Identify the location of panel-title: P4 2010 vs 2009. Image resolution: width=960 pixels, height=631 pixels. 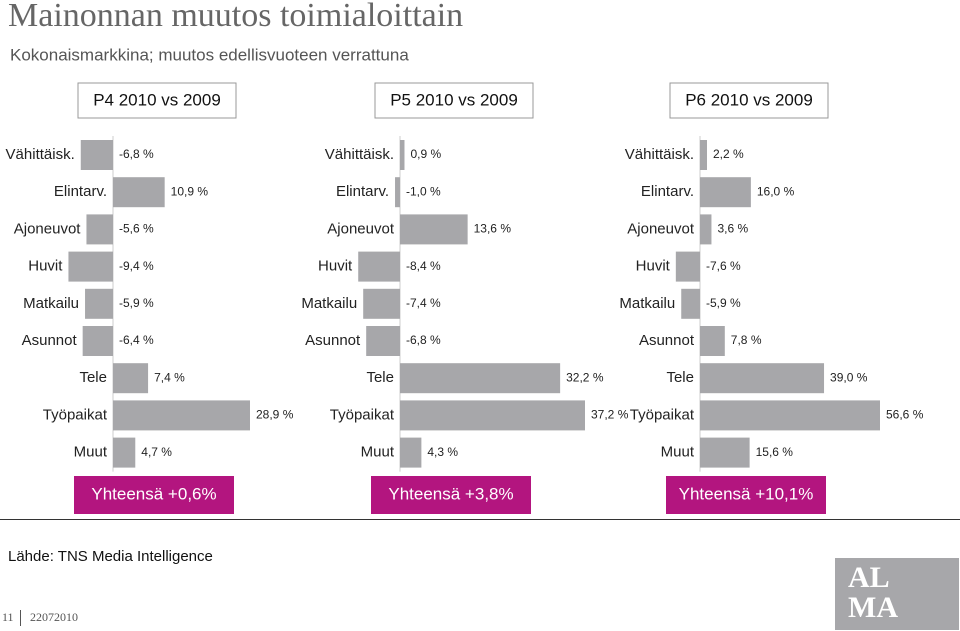
(157, 99).